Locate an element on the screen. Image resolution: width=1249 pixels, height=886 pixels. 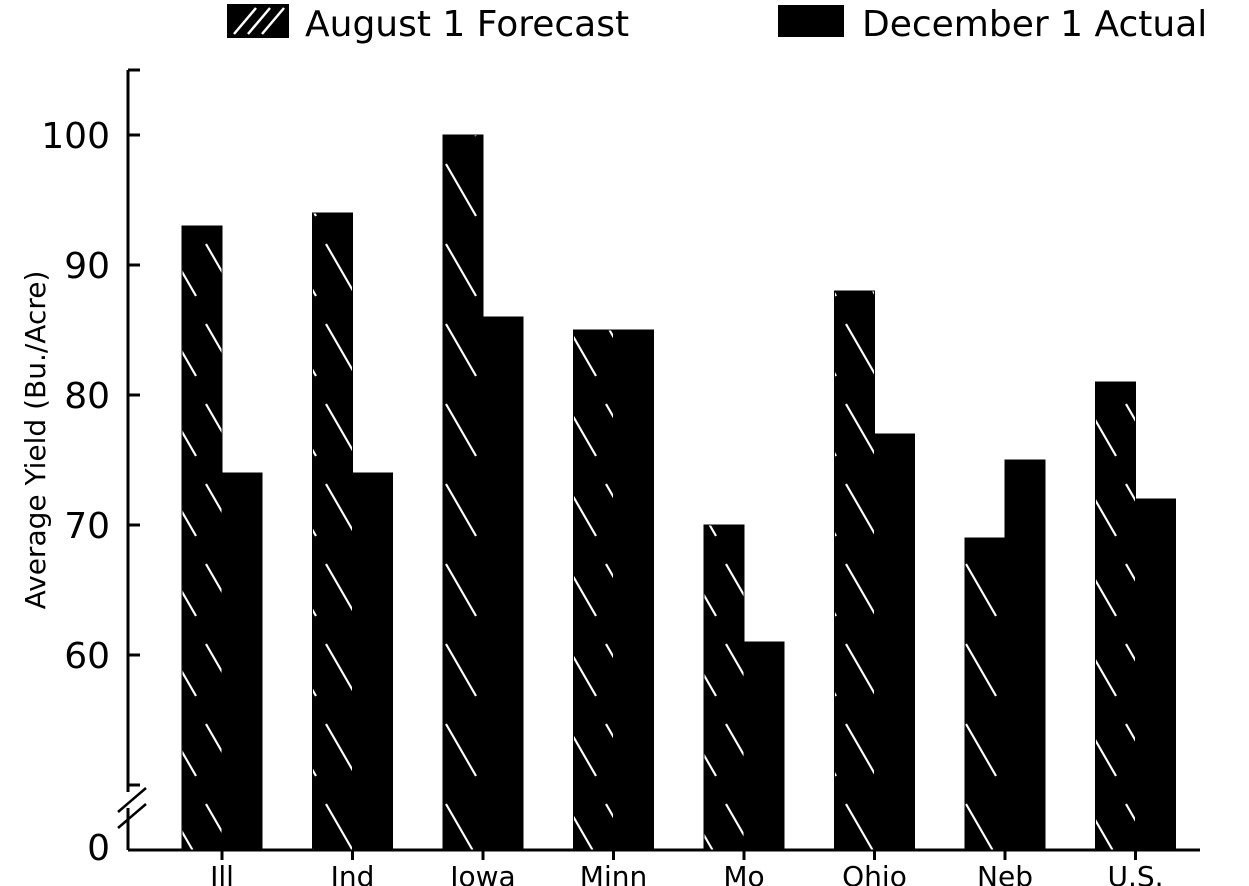
y-tick-label: 90 is located at coordinates (87, 266).